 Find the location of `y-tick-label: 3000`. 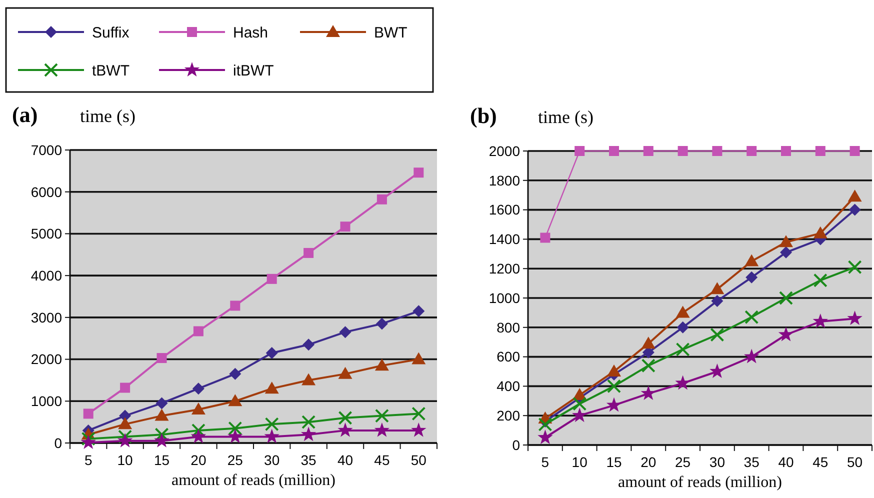

y-tick-label: 3000 is located at coordinates (46, 317).